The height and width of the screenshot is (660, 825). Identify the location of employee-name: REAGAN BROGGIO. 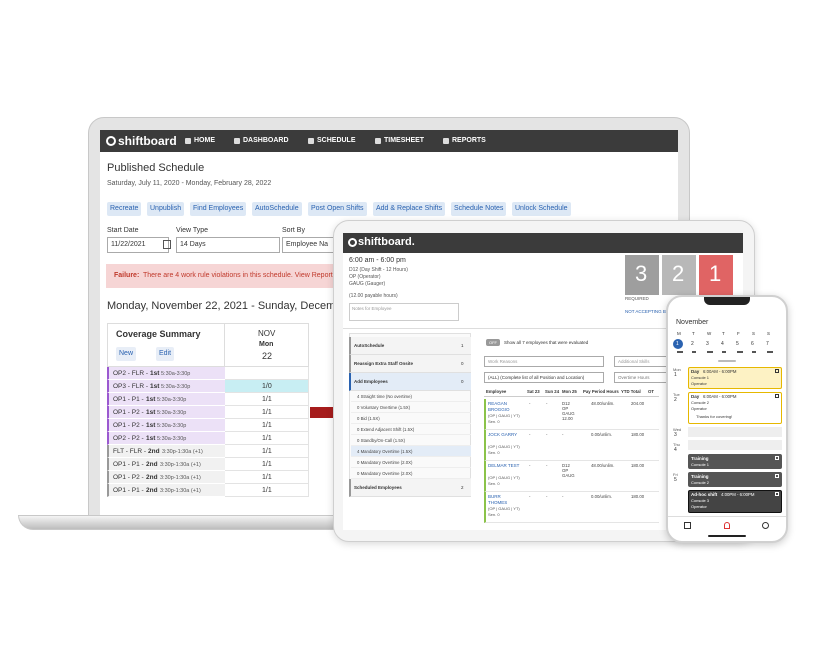
(499, 406).